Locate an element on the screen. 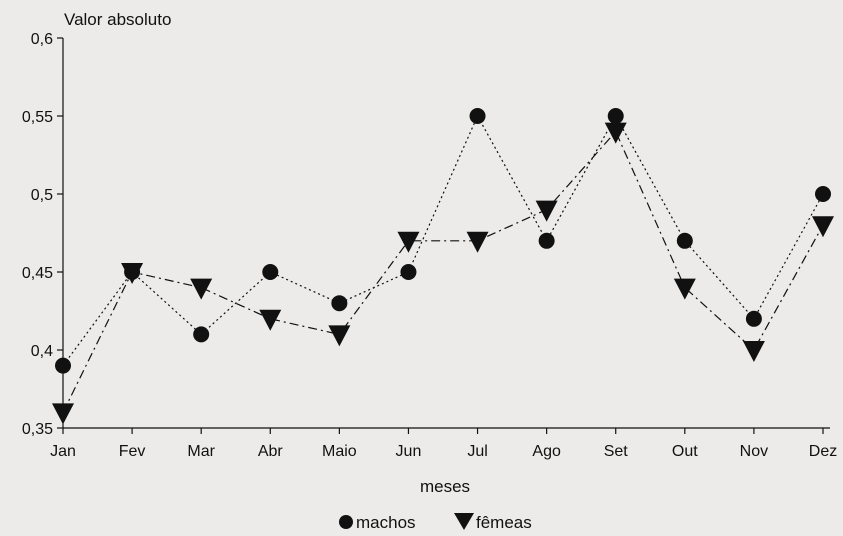  x-tick-label: Fev is located at coordinates (132, 451).